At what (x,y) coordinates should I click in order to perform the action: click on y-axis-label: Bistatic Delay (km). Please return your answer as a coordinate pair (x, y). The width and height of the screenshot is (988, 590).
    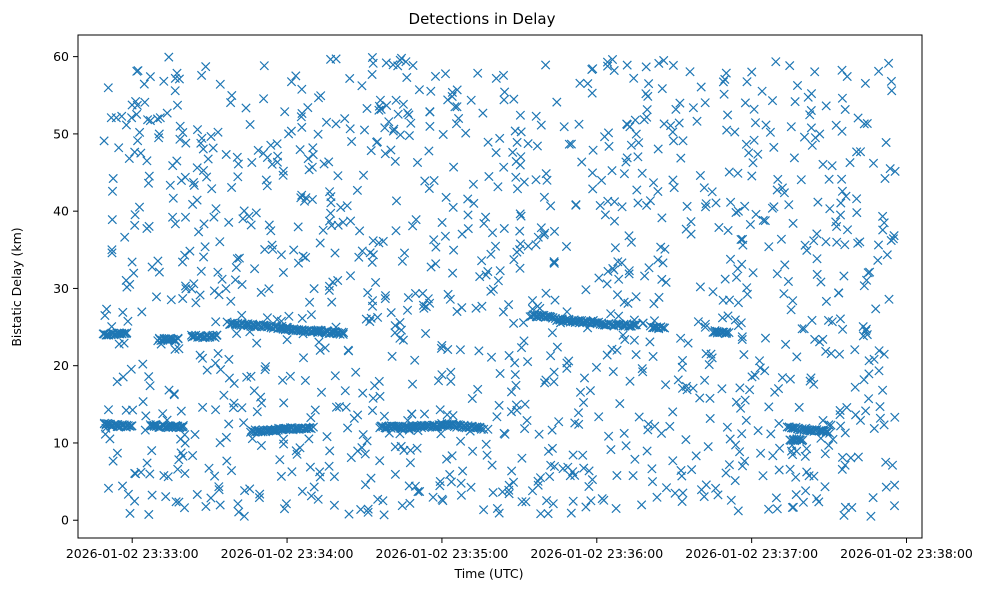
    Looking at the image, I should click on (16, 286).